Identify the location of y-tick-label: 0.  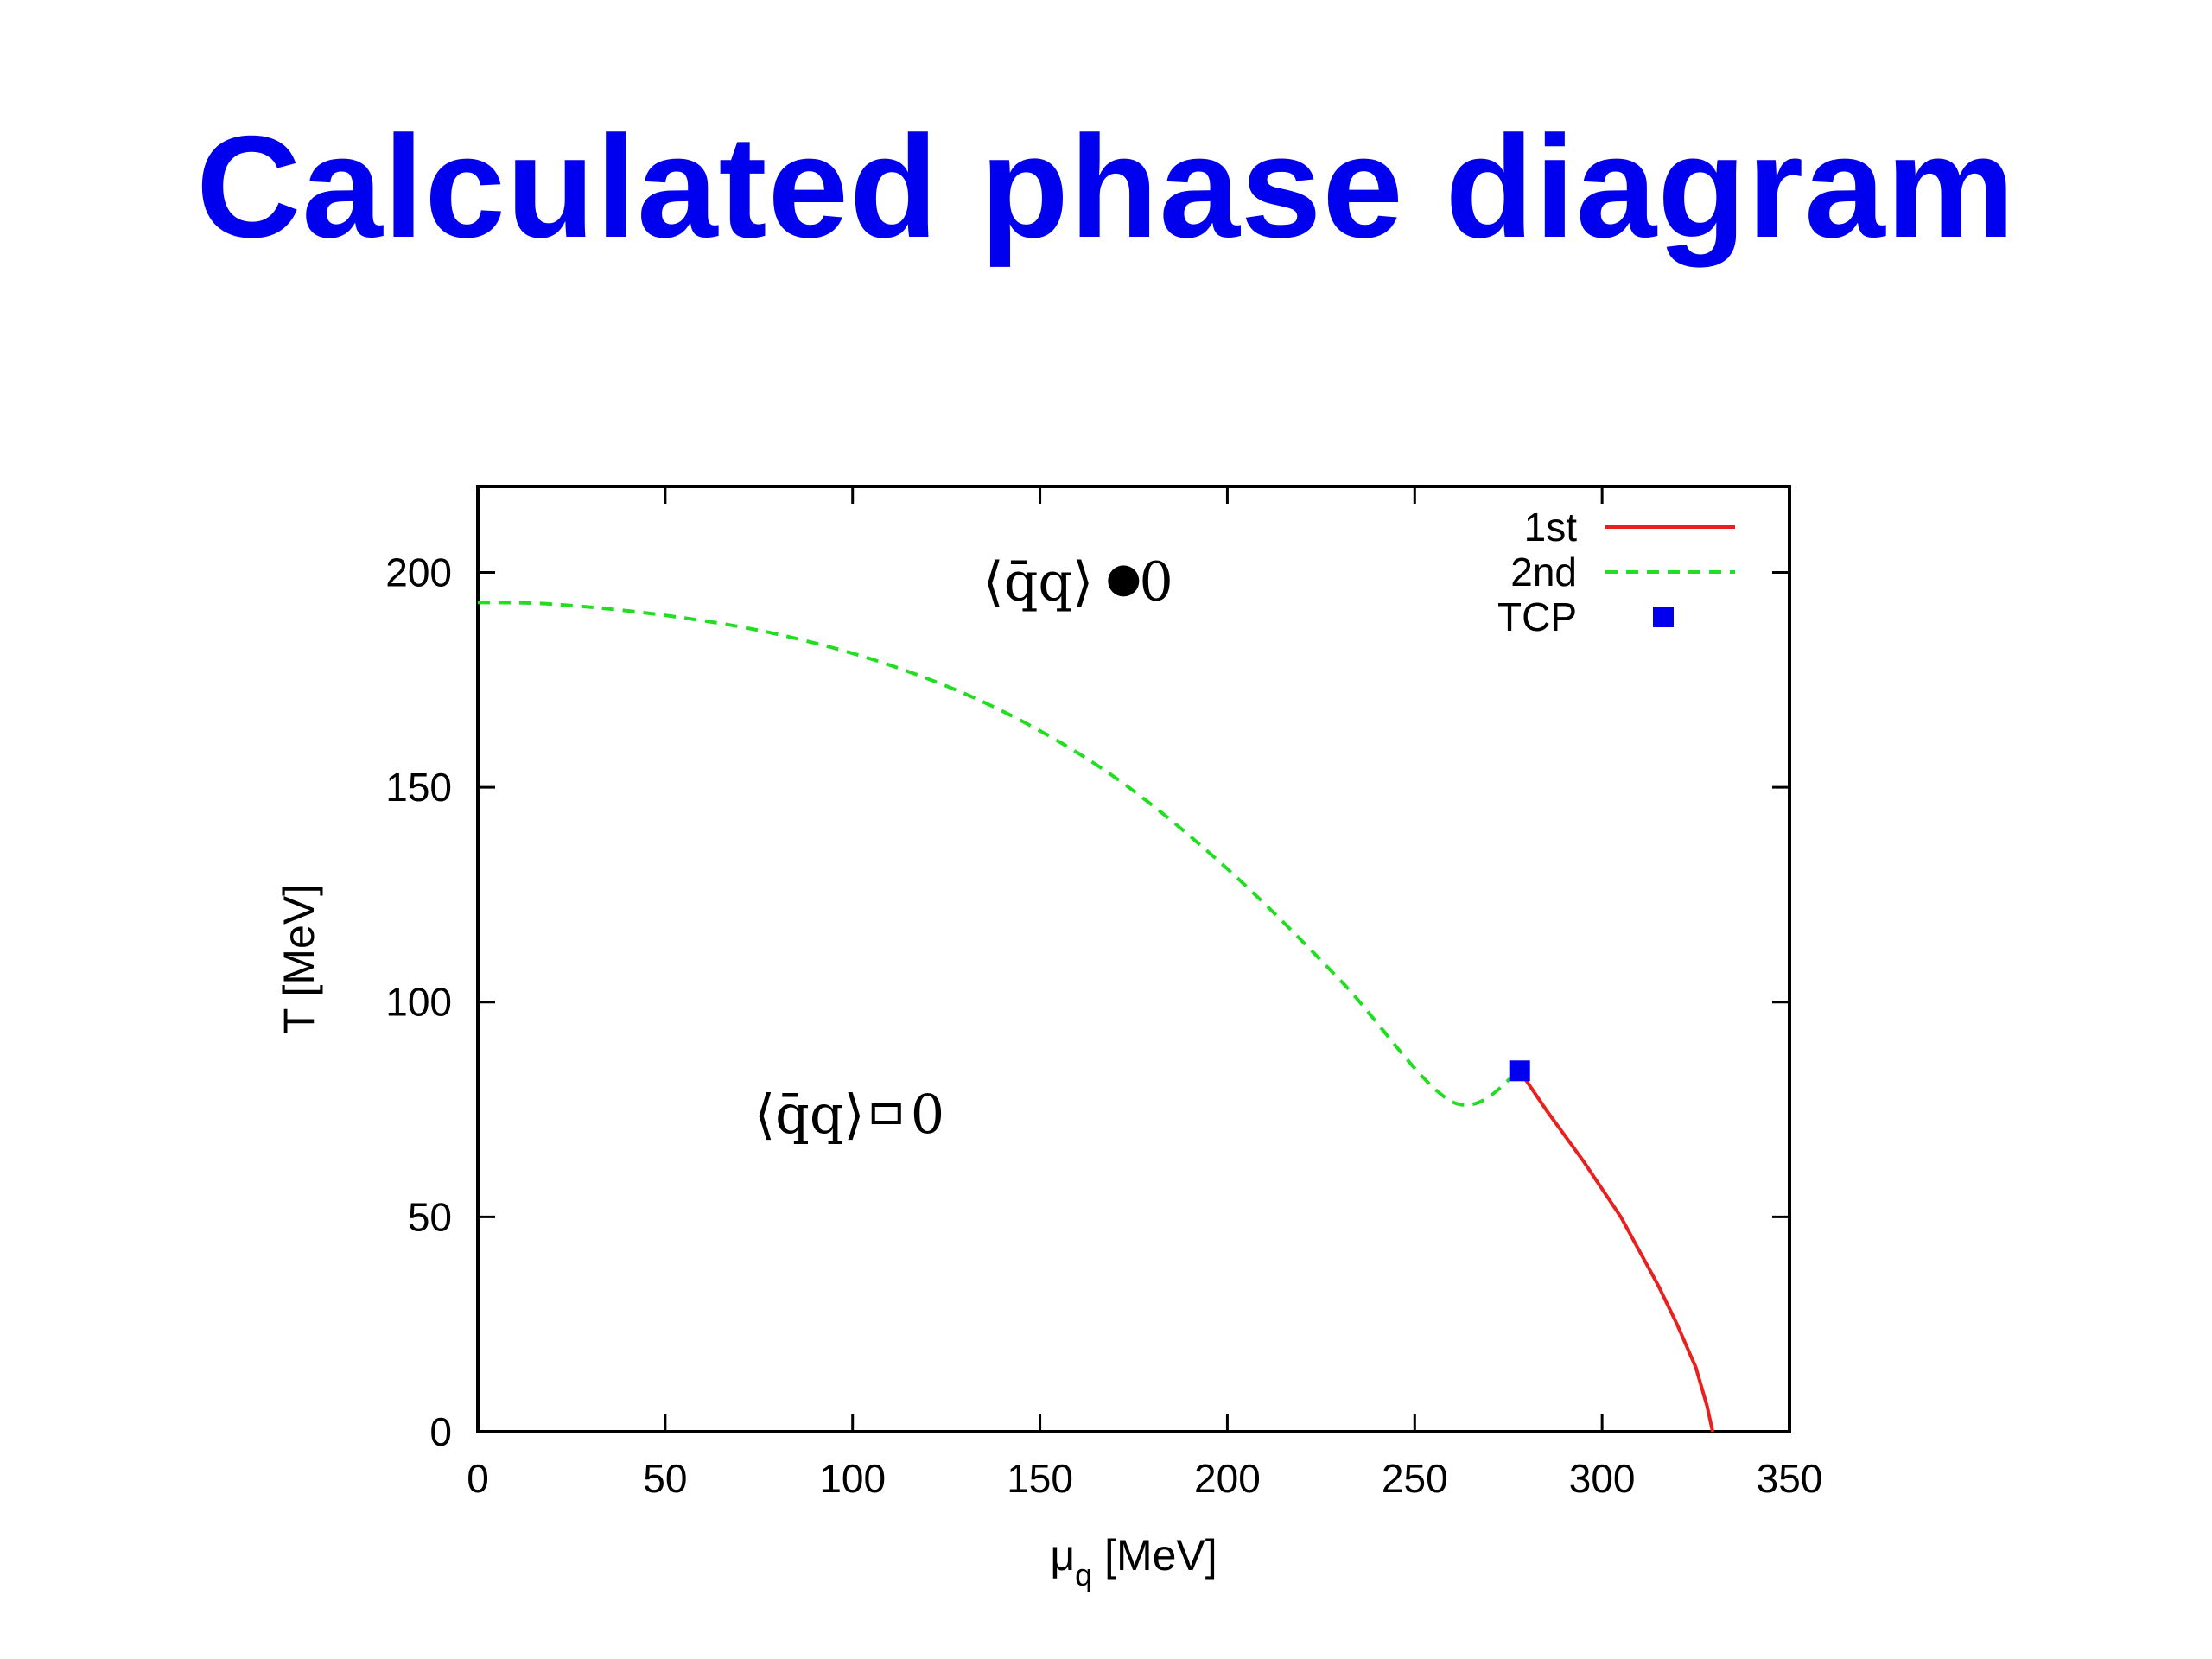
(440, 1431).